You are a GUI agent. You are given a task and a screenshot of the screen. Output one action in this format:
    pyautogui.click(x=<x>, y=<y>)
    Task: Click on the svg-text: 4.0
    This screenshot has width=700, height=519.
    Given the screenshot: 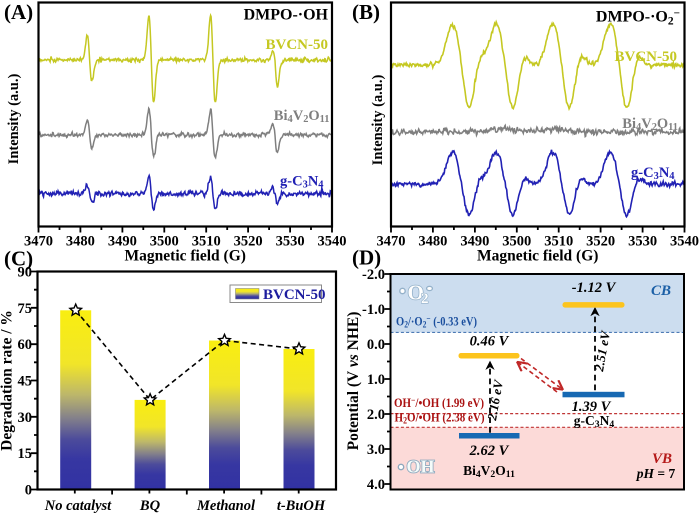 What is the action you would take?
    pyautogui.click(x=376, y=485)
    